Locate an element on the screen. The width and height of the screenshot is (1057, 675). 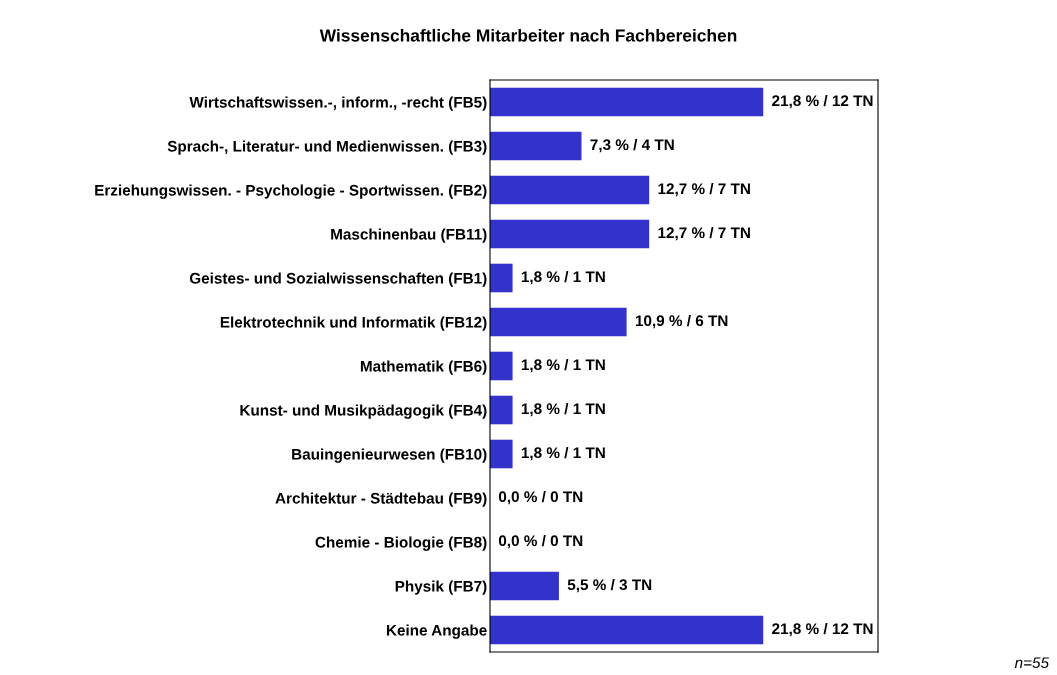
y-tick-label: Architektur - Städtebau (FB9) is located at coordinates (381, 499).